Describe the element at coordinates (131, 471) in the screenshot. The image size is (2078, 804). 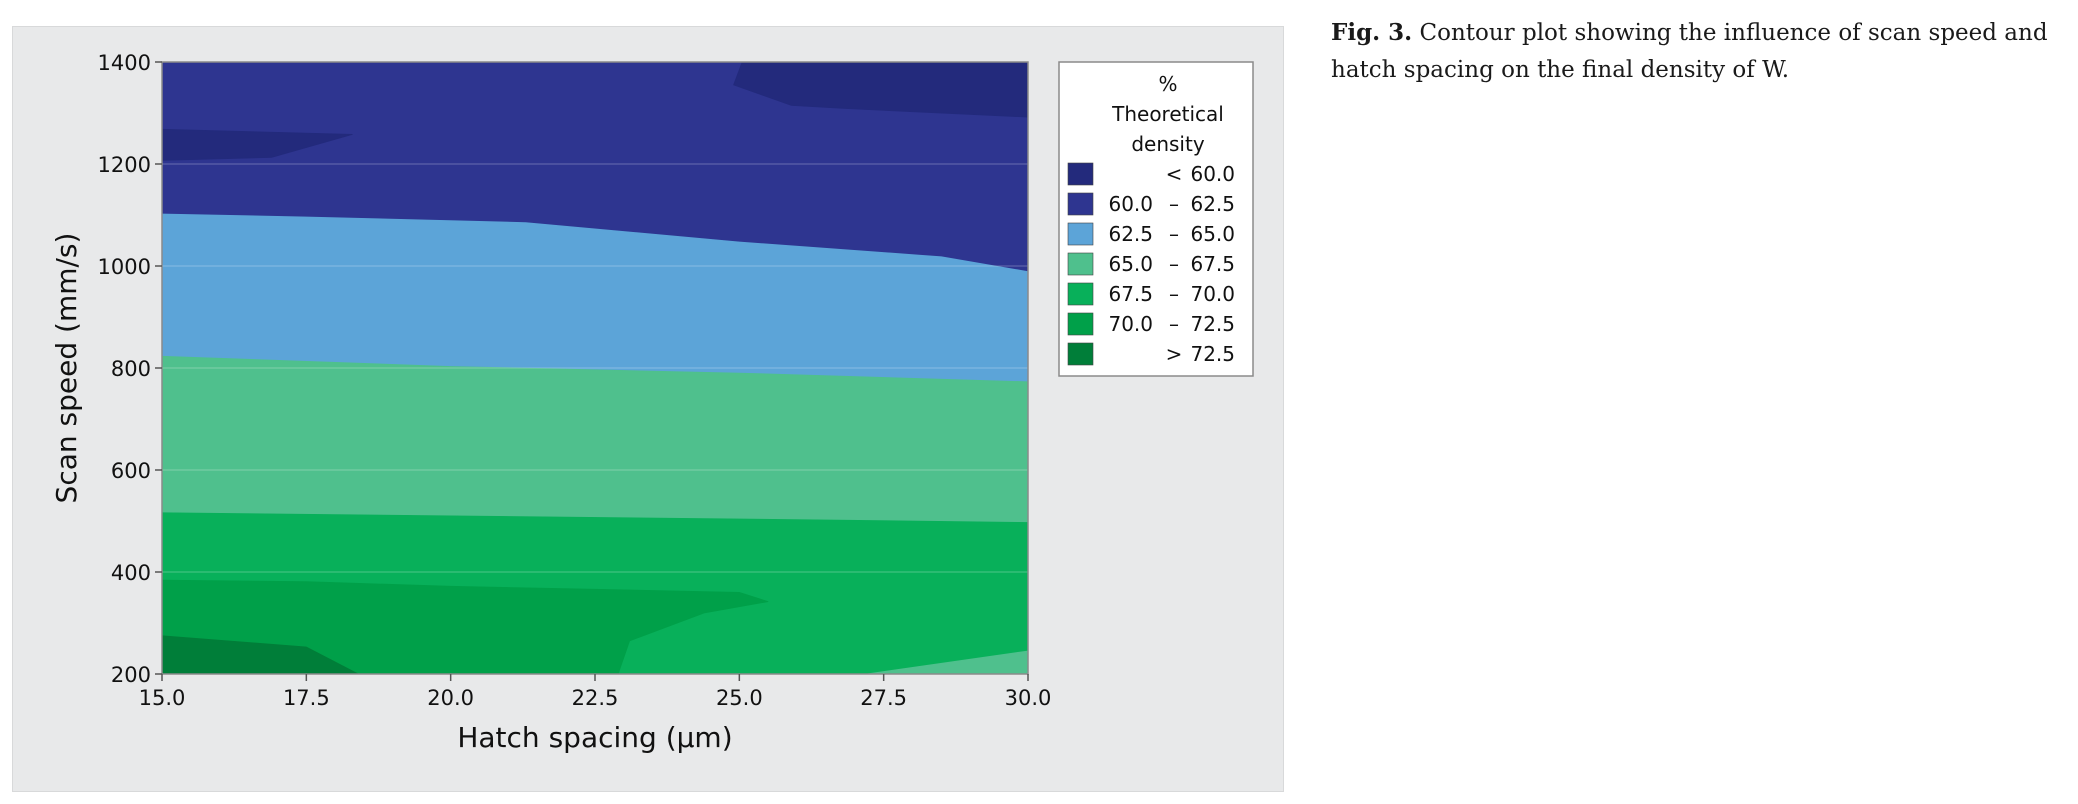
I see `y-tick-label-2: 600` at that location.